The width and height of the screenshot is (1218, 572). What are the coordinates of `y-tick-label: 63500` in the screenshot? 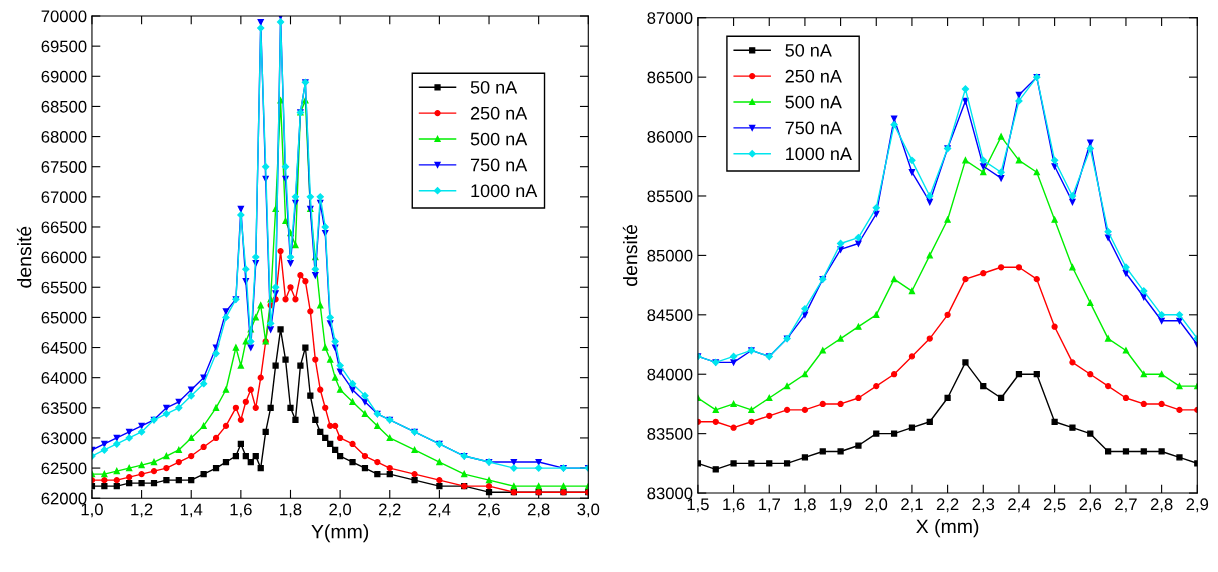 It's located at (64, 408).